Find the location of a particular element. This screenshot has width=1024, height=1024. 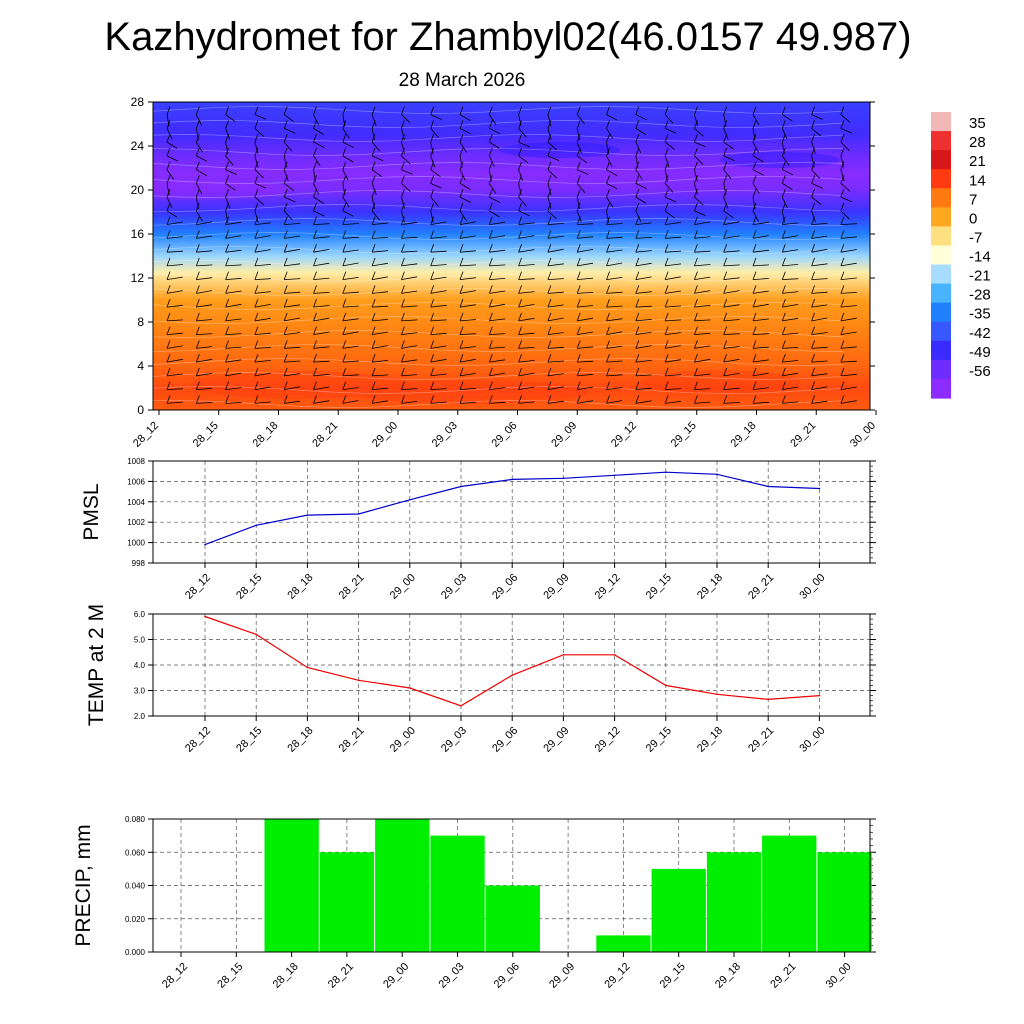

contour-line is located at coordinates (498, 236).